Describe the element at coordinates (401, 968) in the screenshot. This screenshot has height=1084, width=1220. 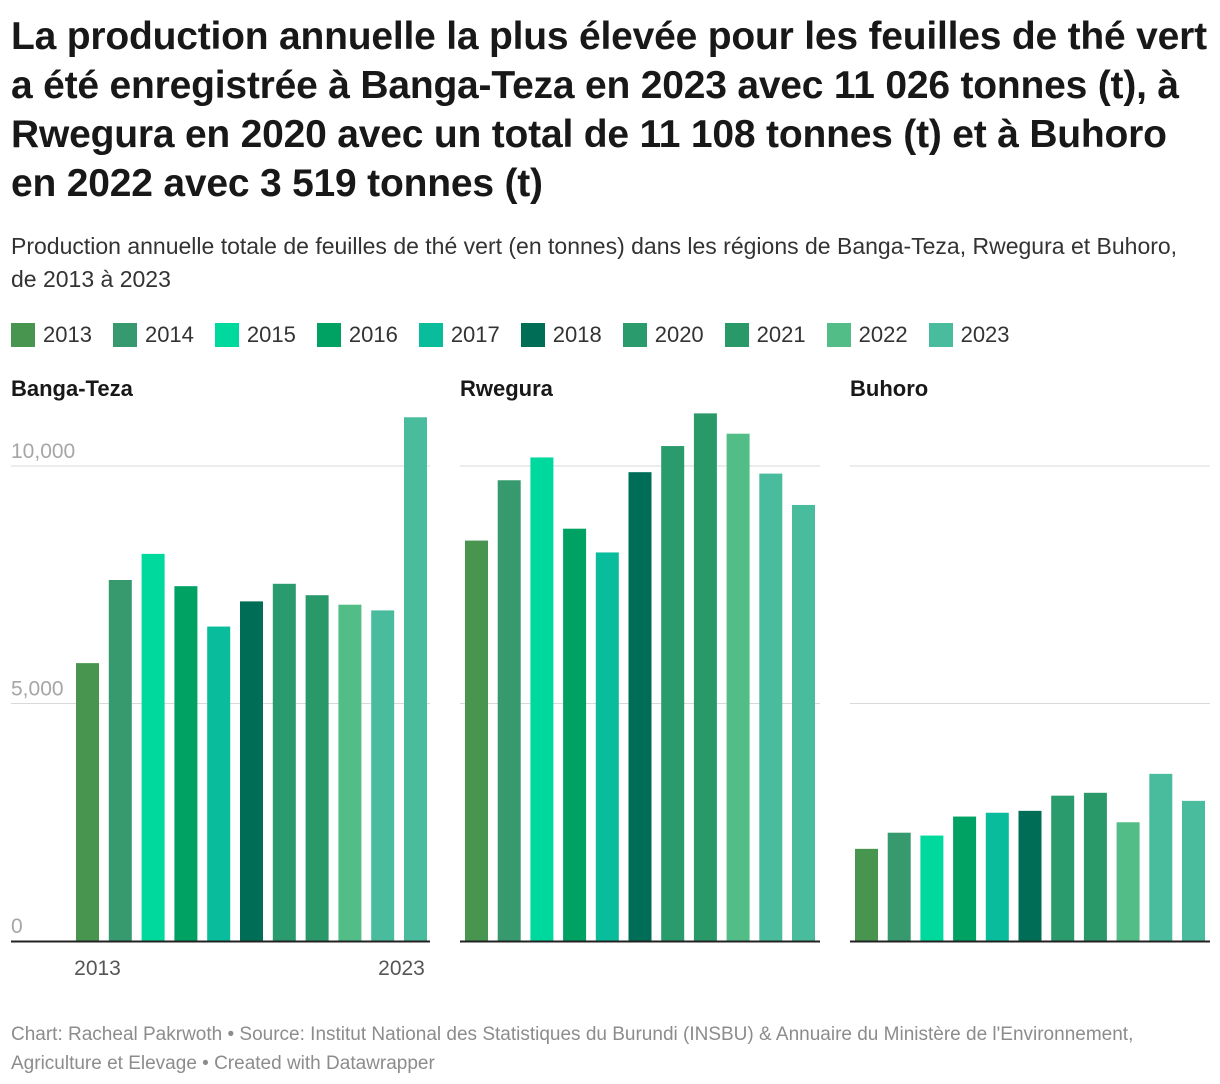
I see `x-tick-label: 2023` at that location.